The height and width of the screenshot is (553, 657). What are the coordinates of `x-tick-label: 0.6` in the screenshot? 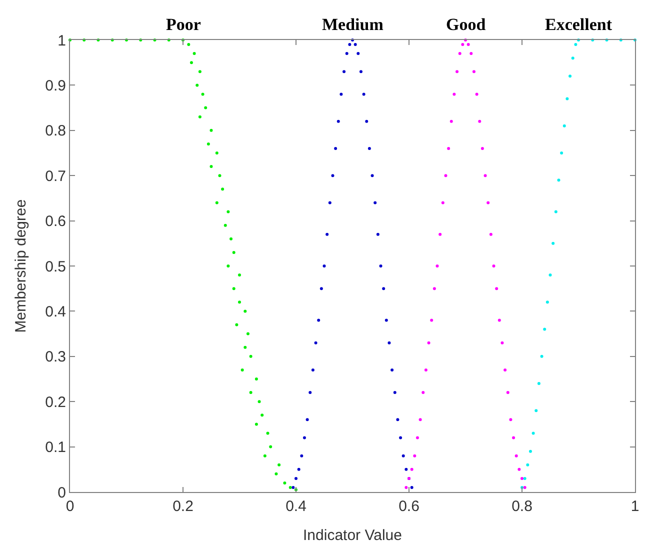 It's located at (409, 506).